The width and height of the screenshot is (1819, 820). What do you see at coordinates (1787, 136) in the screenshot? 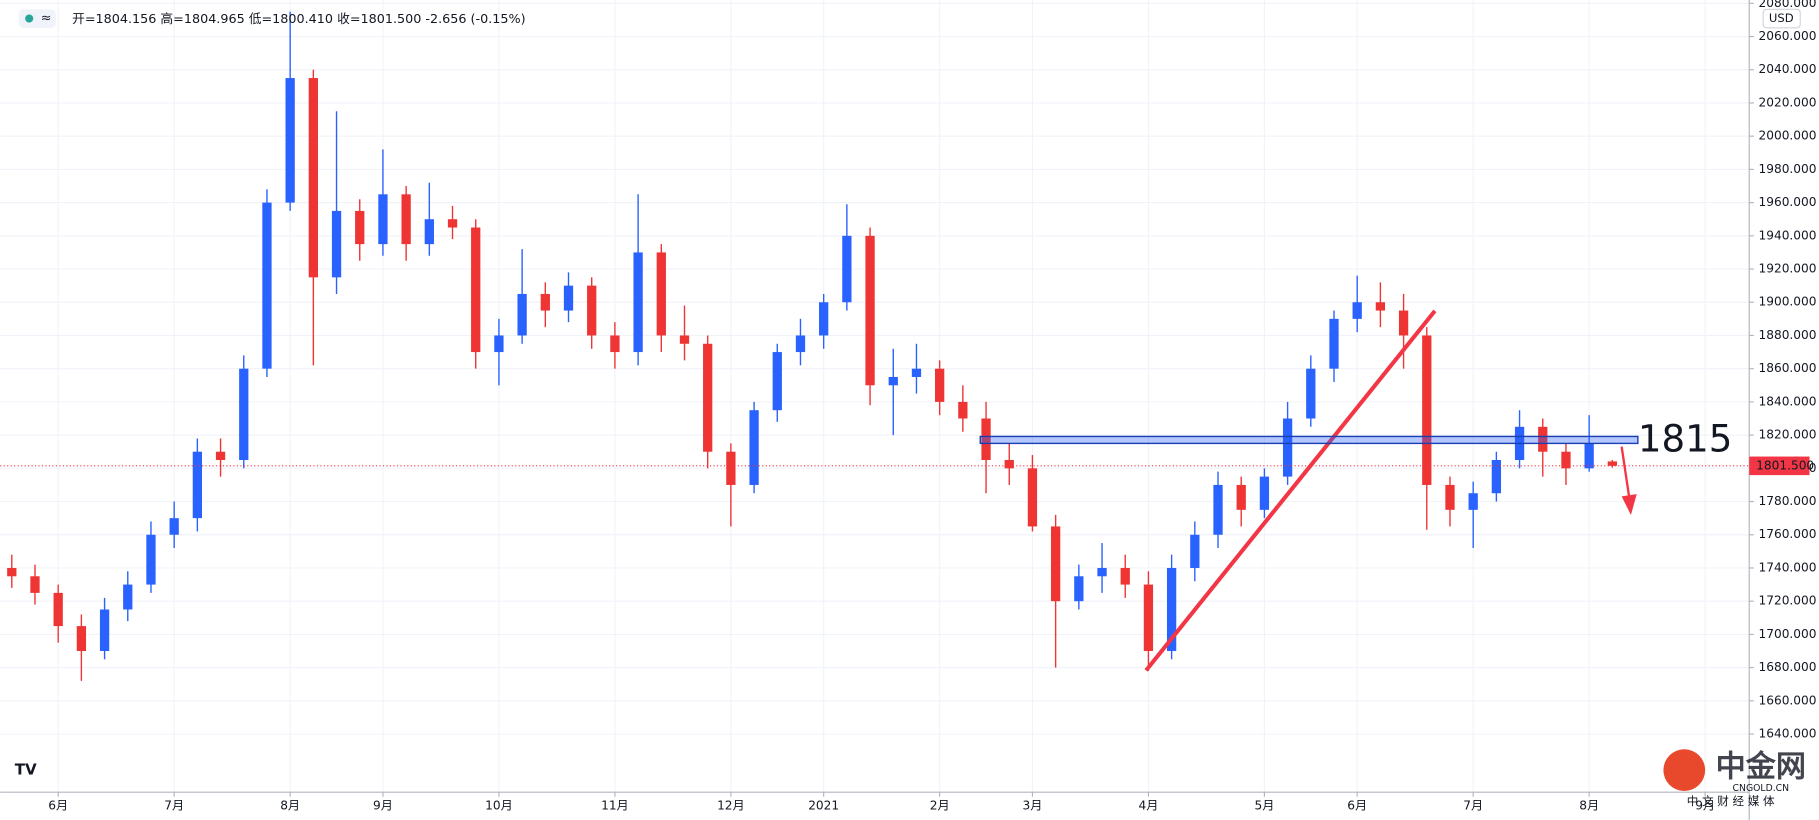
I see `y-tick-label: 2000.000` at bounding box center [1787, 136].